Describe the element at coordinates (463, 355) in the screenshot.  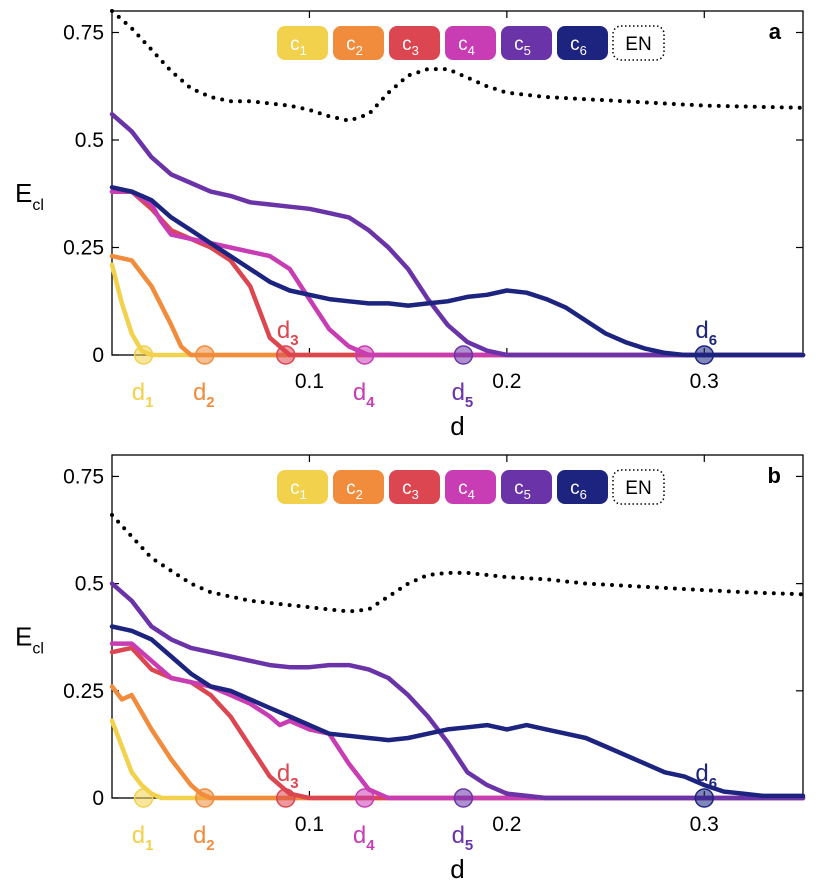
I see `marker-d5` at that location.